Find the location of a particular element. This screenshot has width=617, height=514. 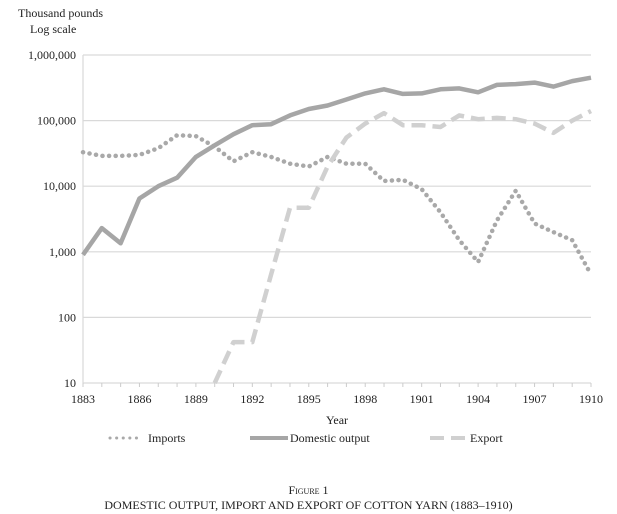

y-tick-label: 1,000,000 is located at coordinates (52, 55).